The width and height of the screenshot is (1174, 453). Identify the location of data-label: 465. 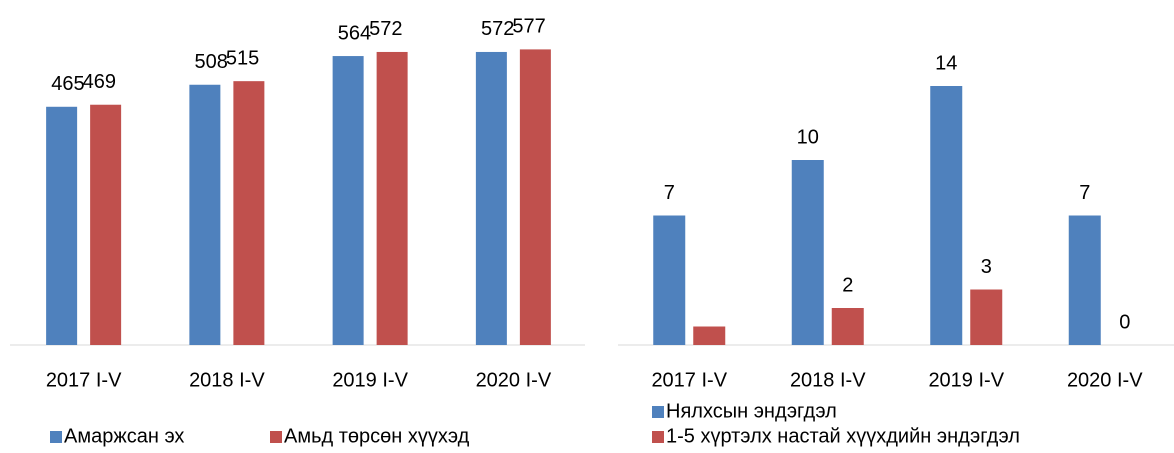
(67, 84).